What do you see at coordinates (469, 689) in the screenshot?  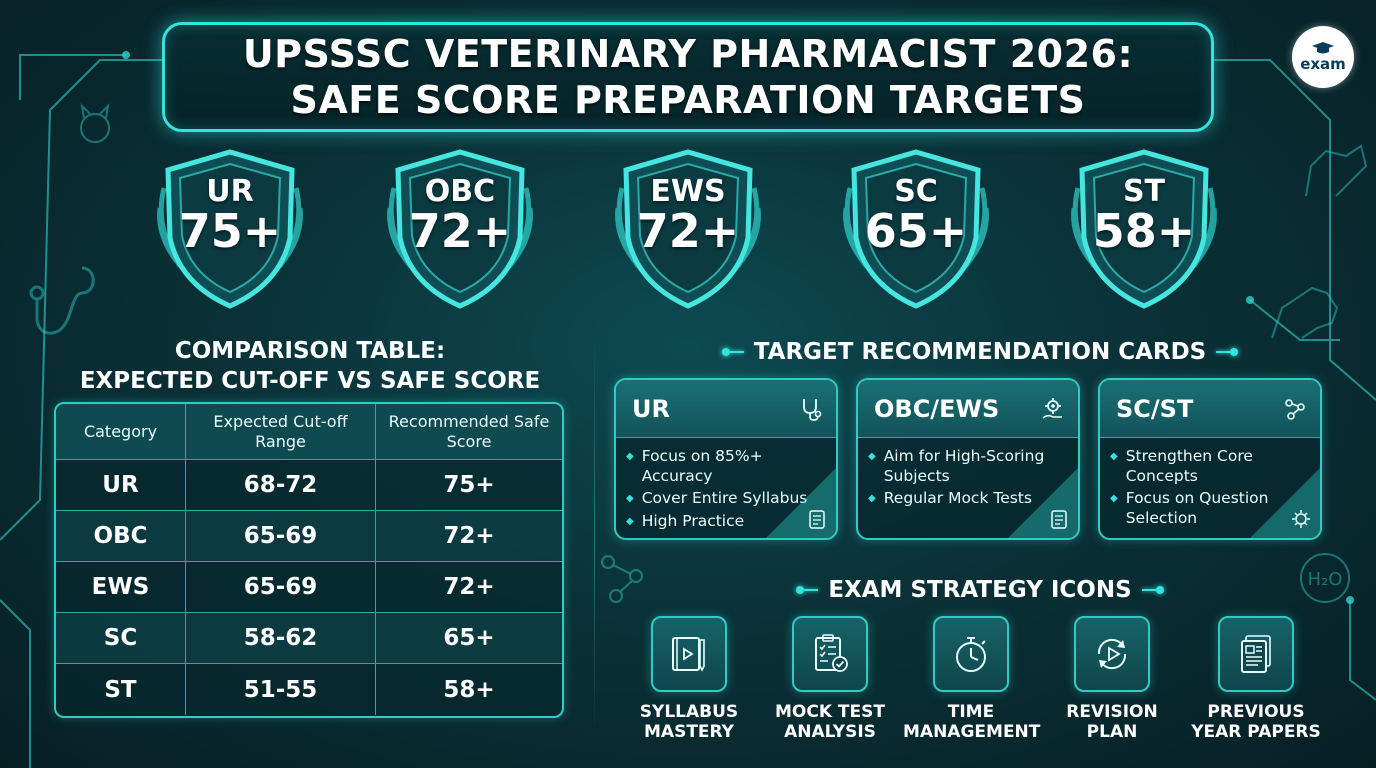 I see `row-safe-score: 58+` at bounding box center [469, 689].